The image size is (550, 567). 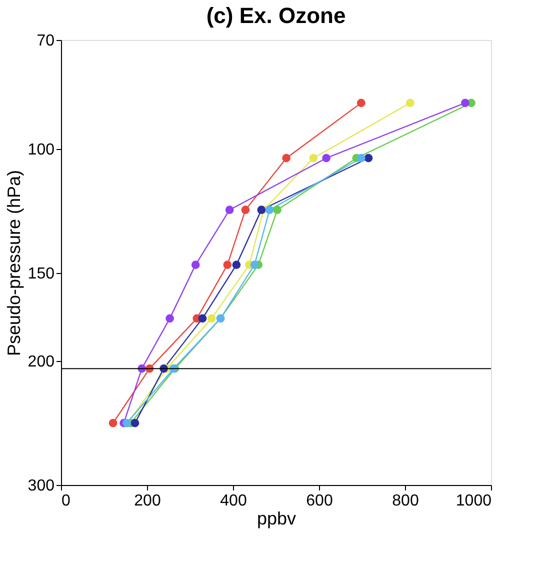 I want to click on x-tick-label: 800, so click(x=405, y=501).